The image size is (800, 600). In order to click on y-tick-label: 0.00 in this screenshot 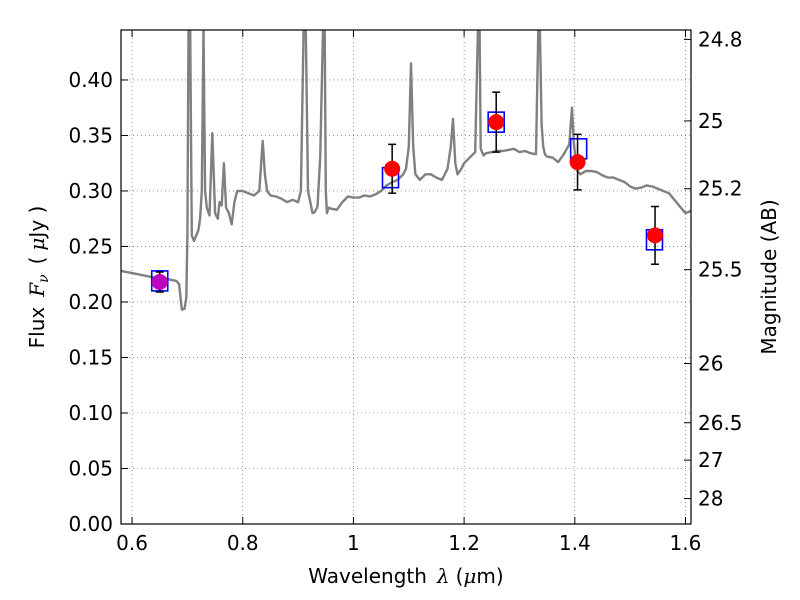, I will do `click(90, 524)`.